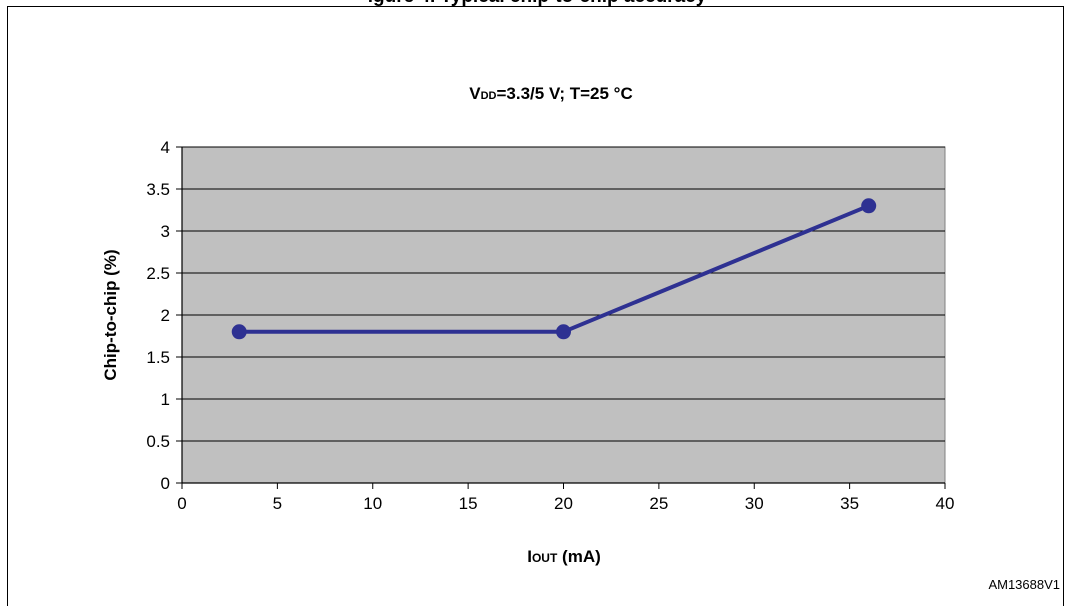  I want to click on y-tick-label: 2.5, so click(158, 273).